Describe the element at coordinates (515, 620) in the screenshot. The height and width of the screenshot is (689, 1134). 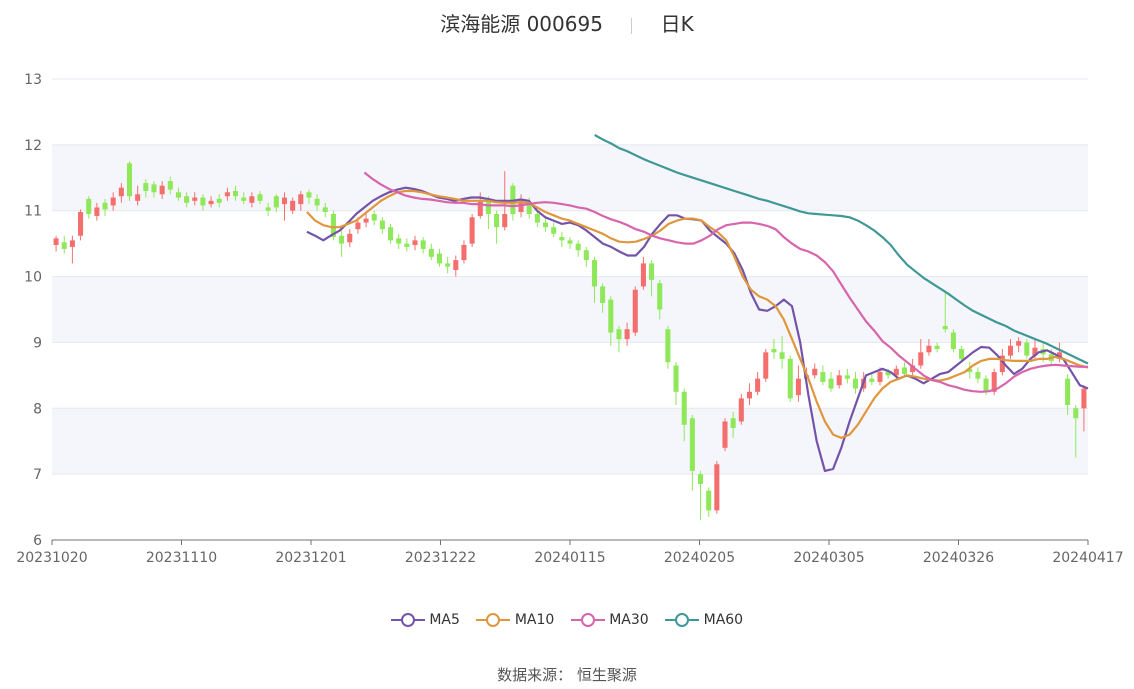
I see `legend-item-ma10: MA10` at that location.